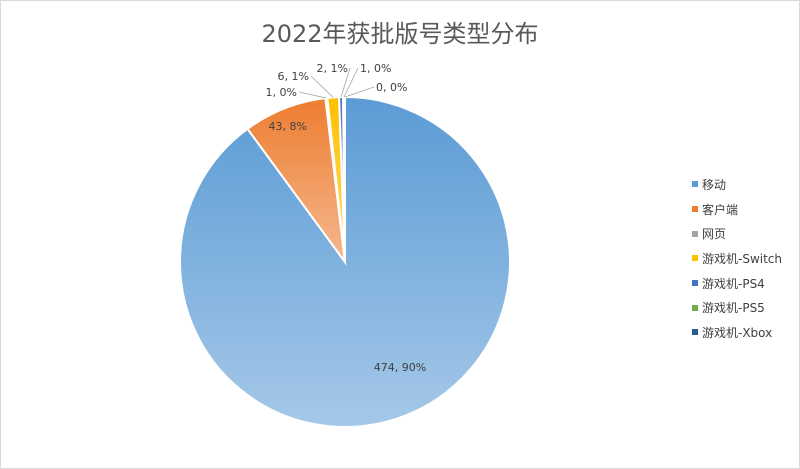 The width and height of the screenshot is (800, 469). I want to click on chart-title: 2022年获批版号类型分布, so click(400, 34).